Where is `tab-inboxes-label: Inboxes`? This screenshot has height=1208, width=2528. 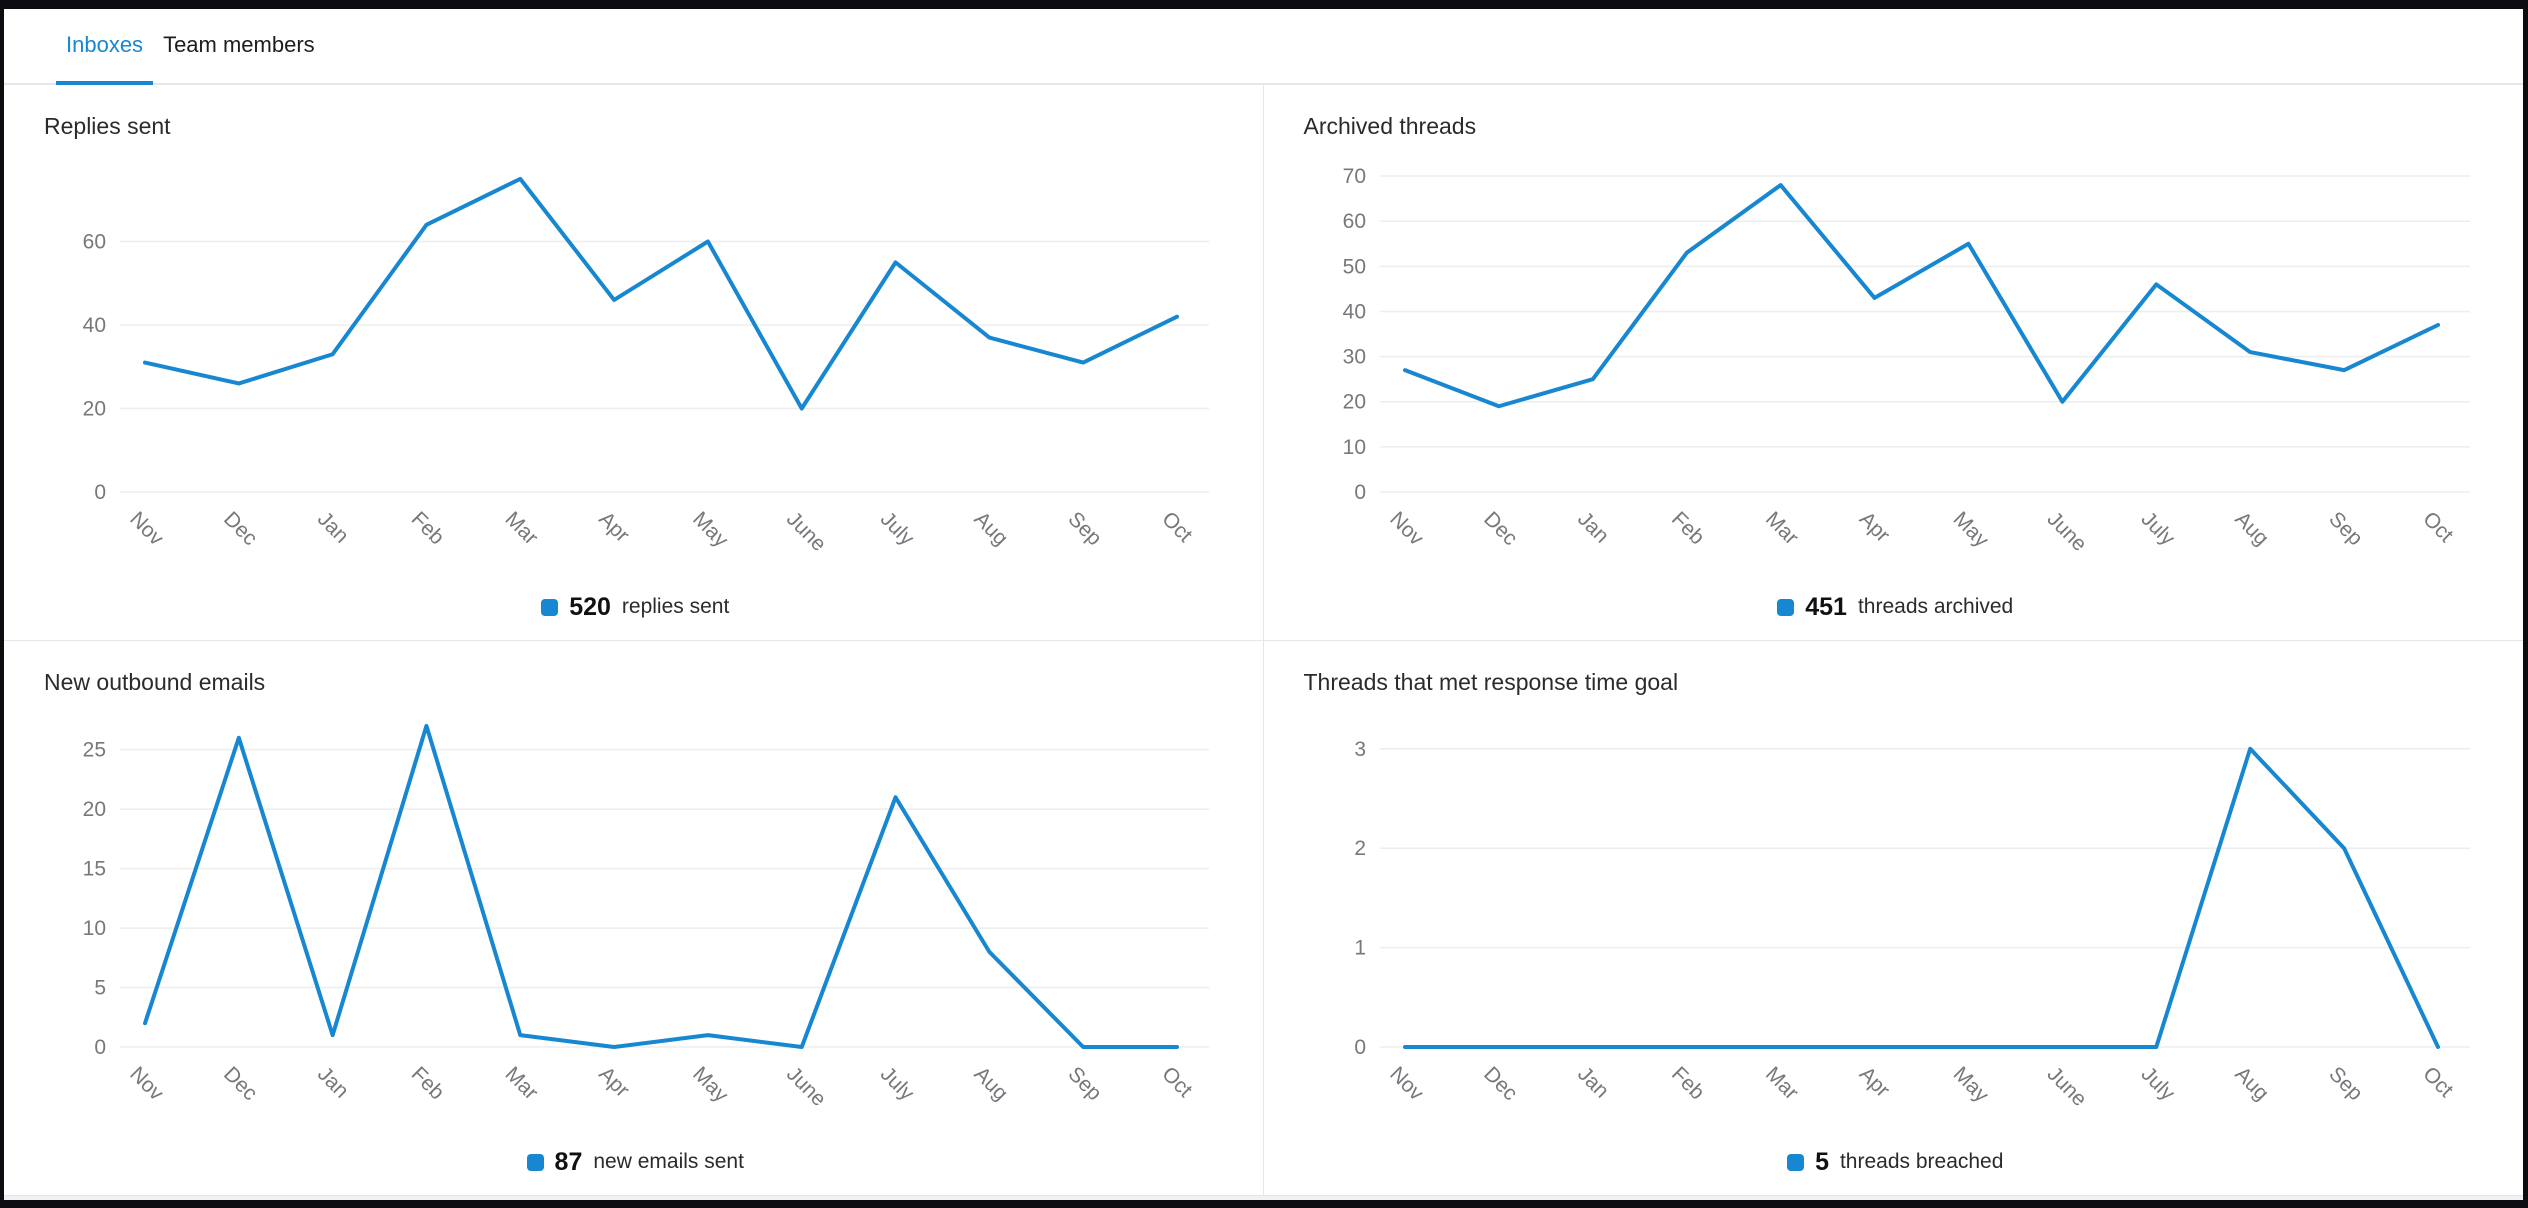
tab-inboxes-label: Inboxes is located at coordinates (105, 44).